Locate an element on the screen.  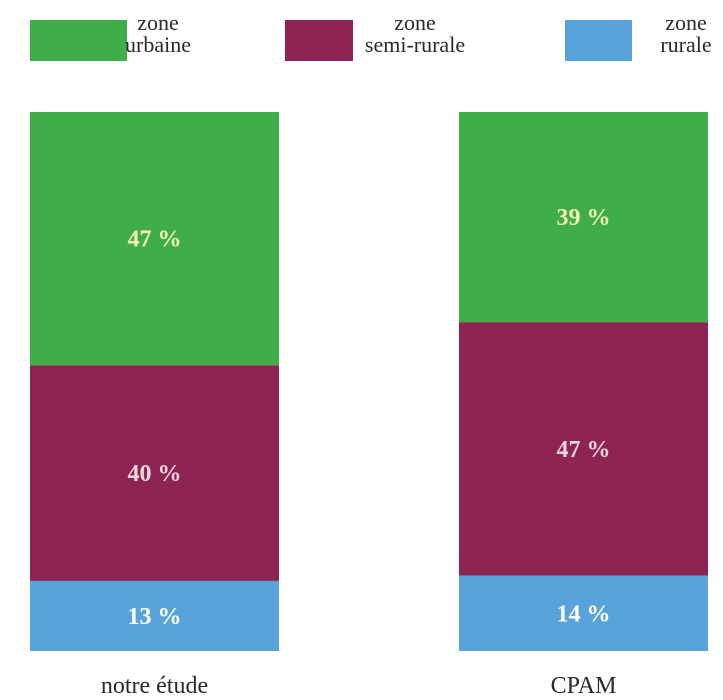
category-labels: notre étude CPAM is located at coordinates (359, 686).